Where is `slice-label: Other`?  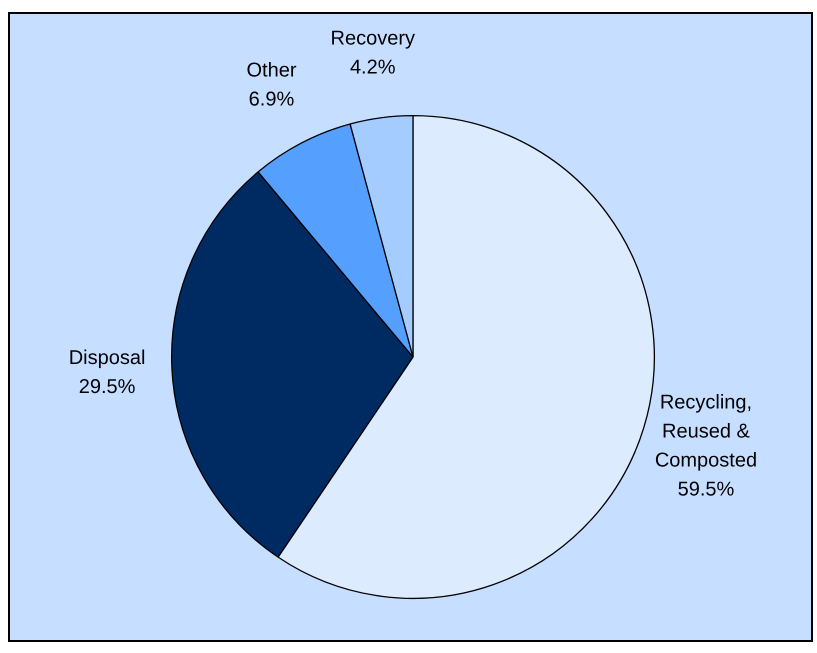
slice-label: Other is located at coordinates (271, 70).